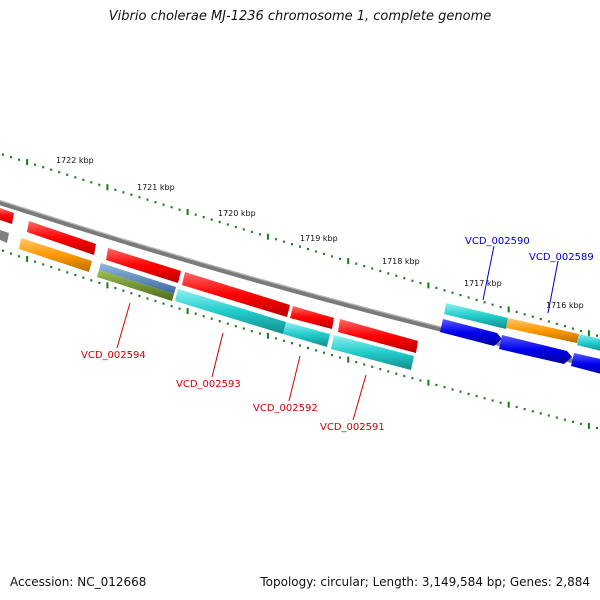  What do you see at coordinates (4, 236) in the screenshot?
I see `gene-feature-grey` at bounding box center [4, 236].